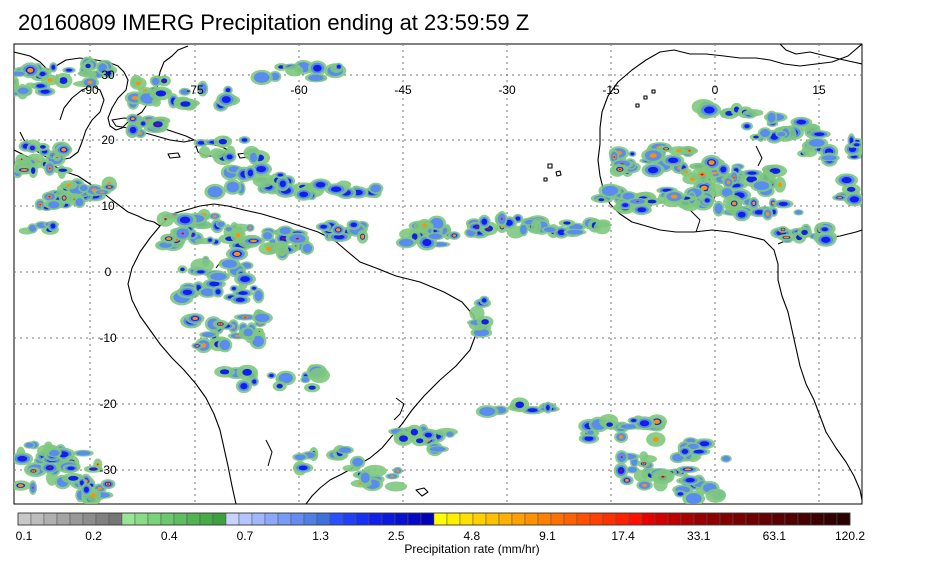  What do you see at coordinates (108, 272) in the screenshot?
I see `latitude-labels: 30 20 10 0 -10 -20 -30` at bounding box center [108, 272].